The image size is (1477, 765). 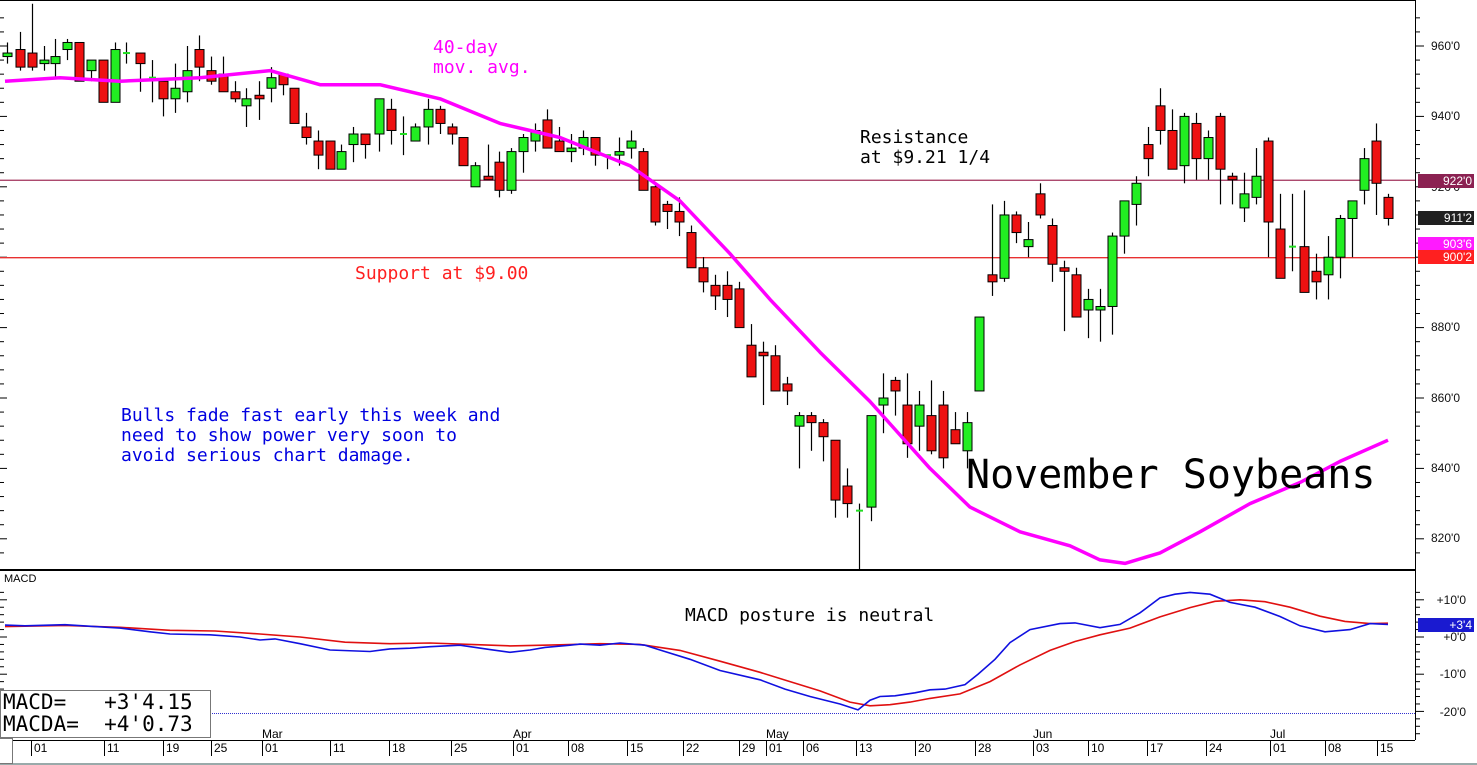 What do you see at coordinates (113, 748) in the screenshot?
I see `day-tick-label: 11` at bounding box center [113, 748].